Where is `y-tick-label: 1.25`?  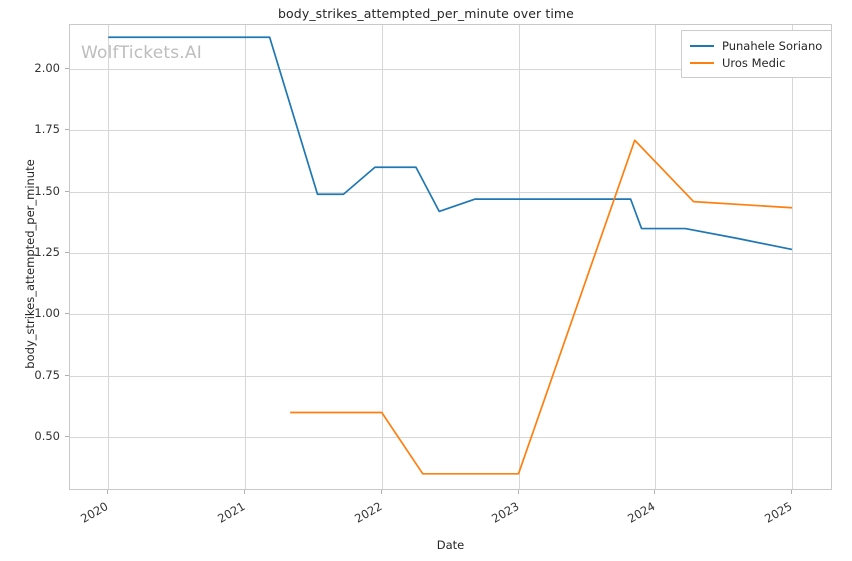
y-tick-label: 1.25 is located at coordinates (47, 252).